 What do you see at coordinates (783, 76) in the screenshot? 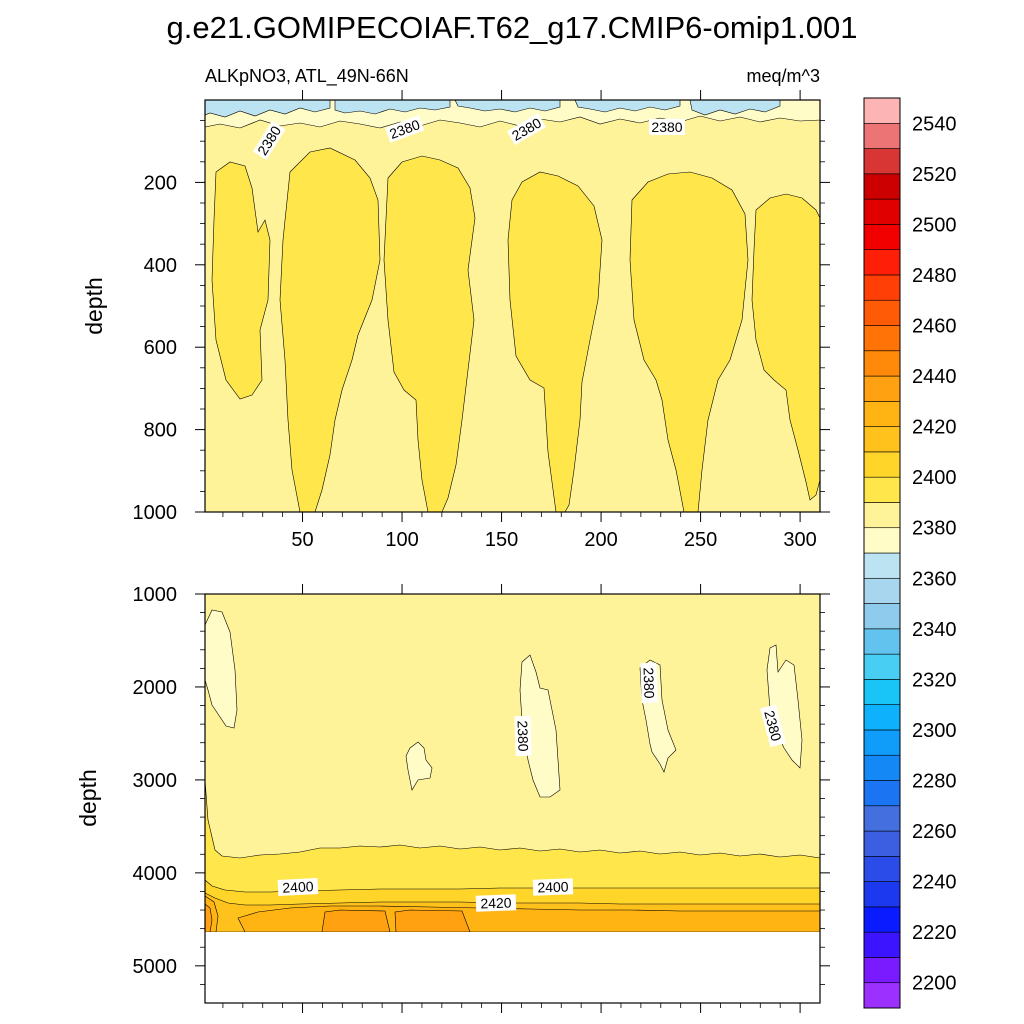
I see `top-units-label: meq/m^3` at bounding box center [783, 76].